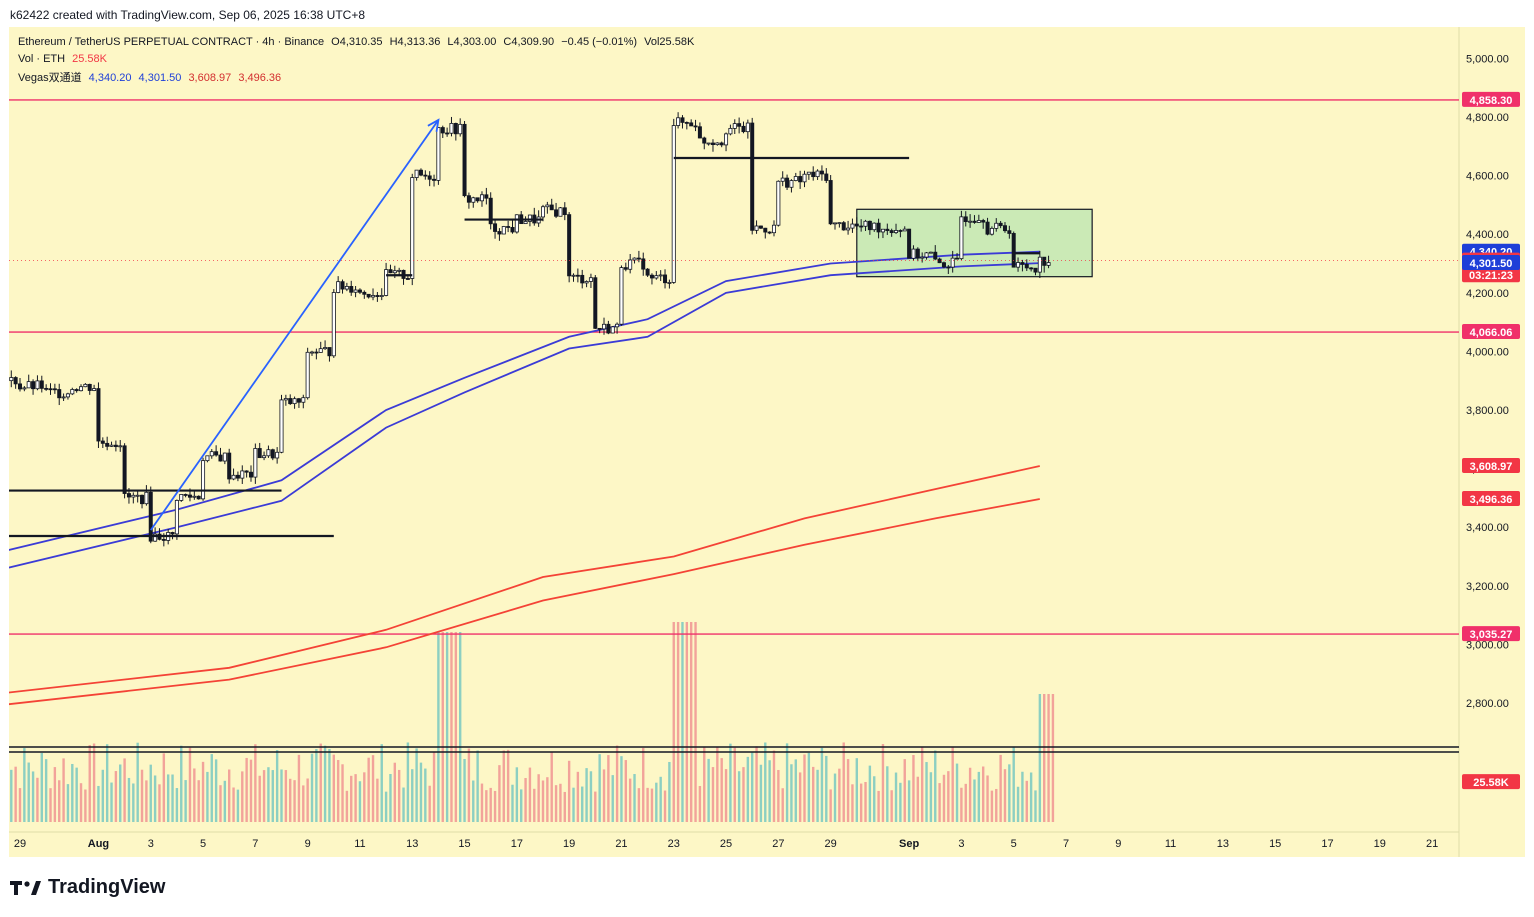 This screenshot has width=1534, height=917. I want to click on x-tick-label: 13, so click(412, 844).